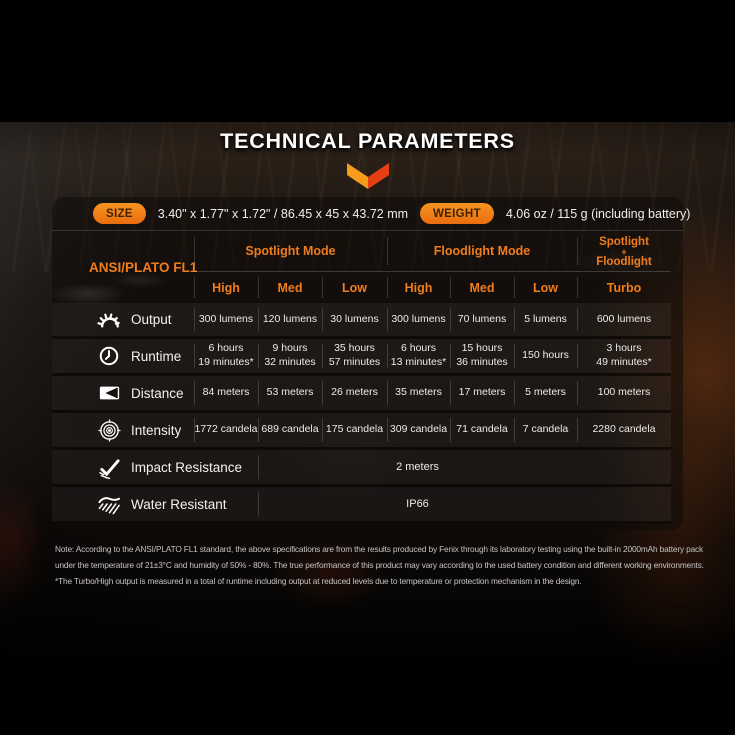  I want to click on page-title: TECHNICAL PARAMETERS, so click(367, 141).